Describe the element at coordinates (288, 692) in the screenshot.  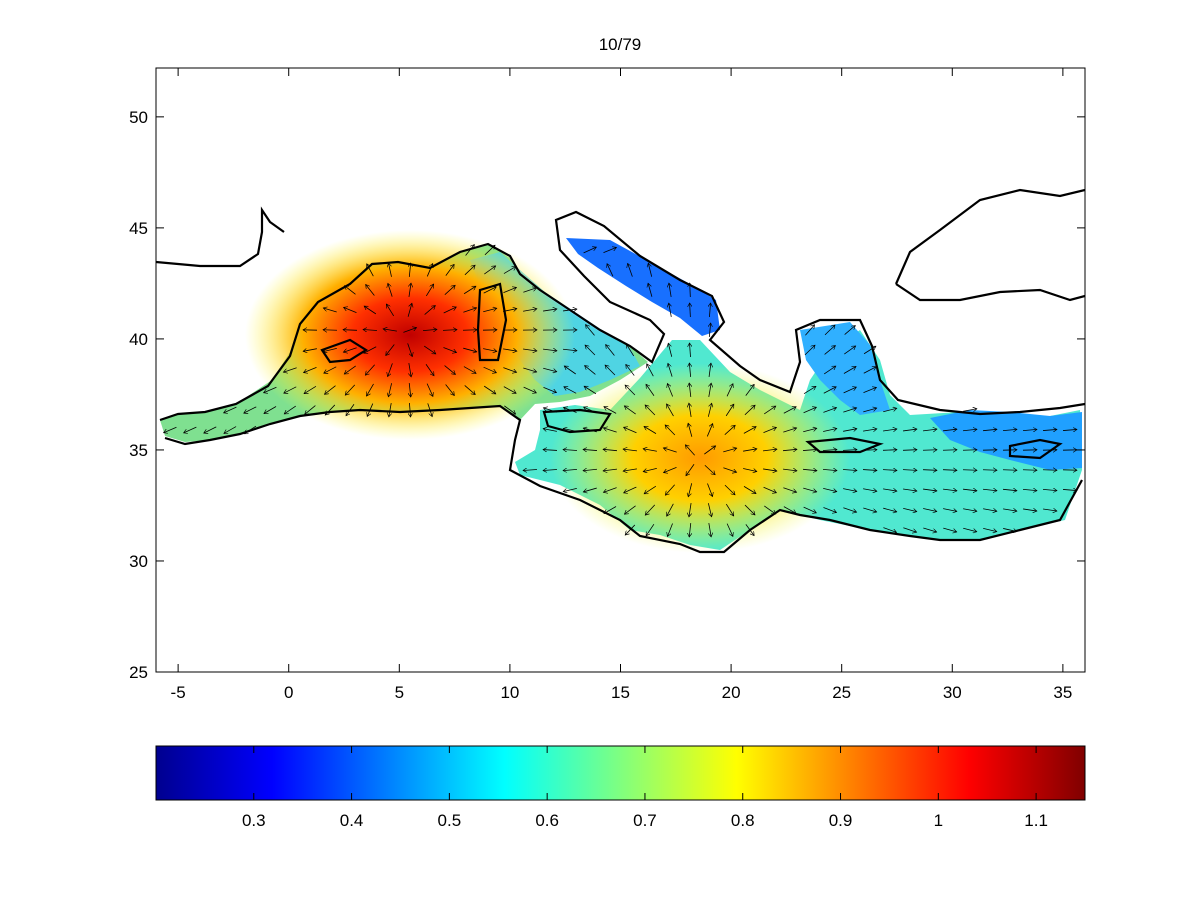
I see `x-tick-label: 0` at that location.